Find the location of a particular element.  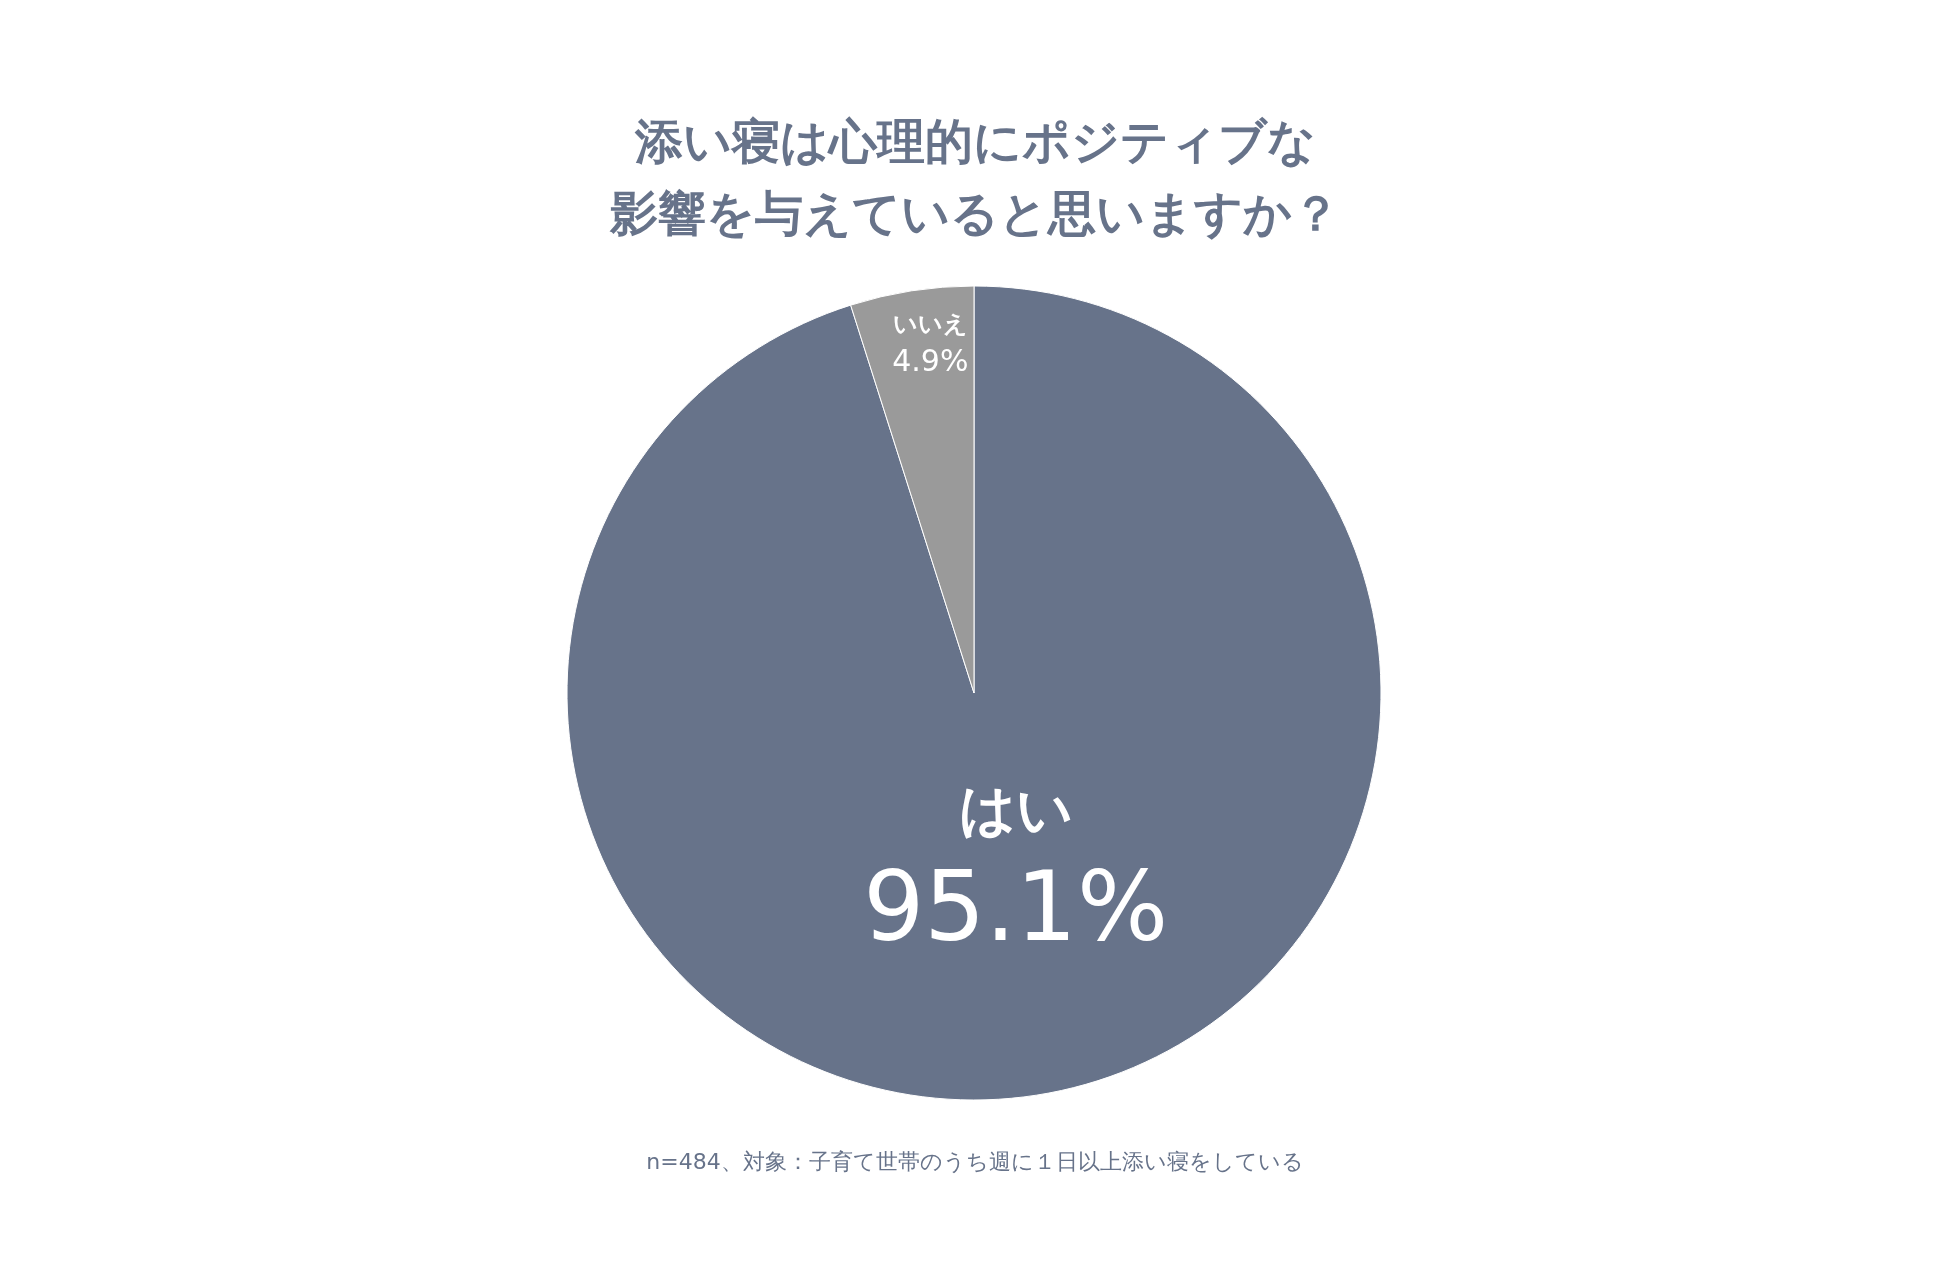

chart-title: 添い寝は心理的にポジティブな影響を与えていると思いますか？ is located at coordinates (974, 177).